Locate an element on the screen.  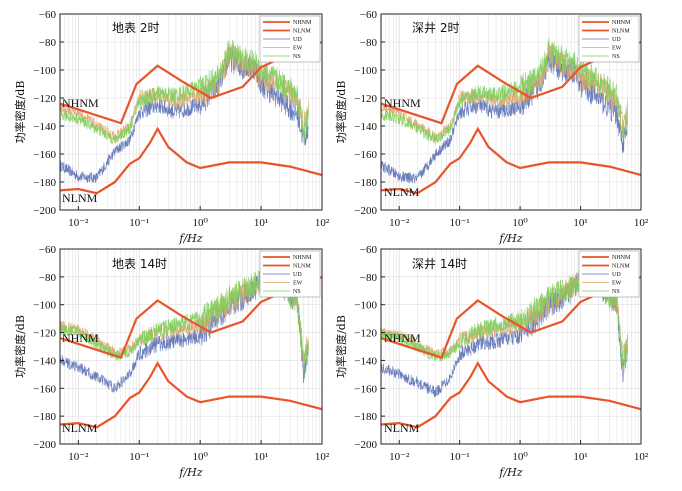
series-ud is located at coordinates (184, 115).